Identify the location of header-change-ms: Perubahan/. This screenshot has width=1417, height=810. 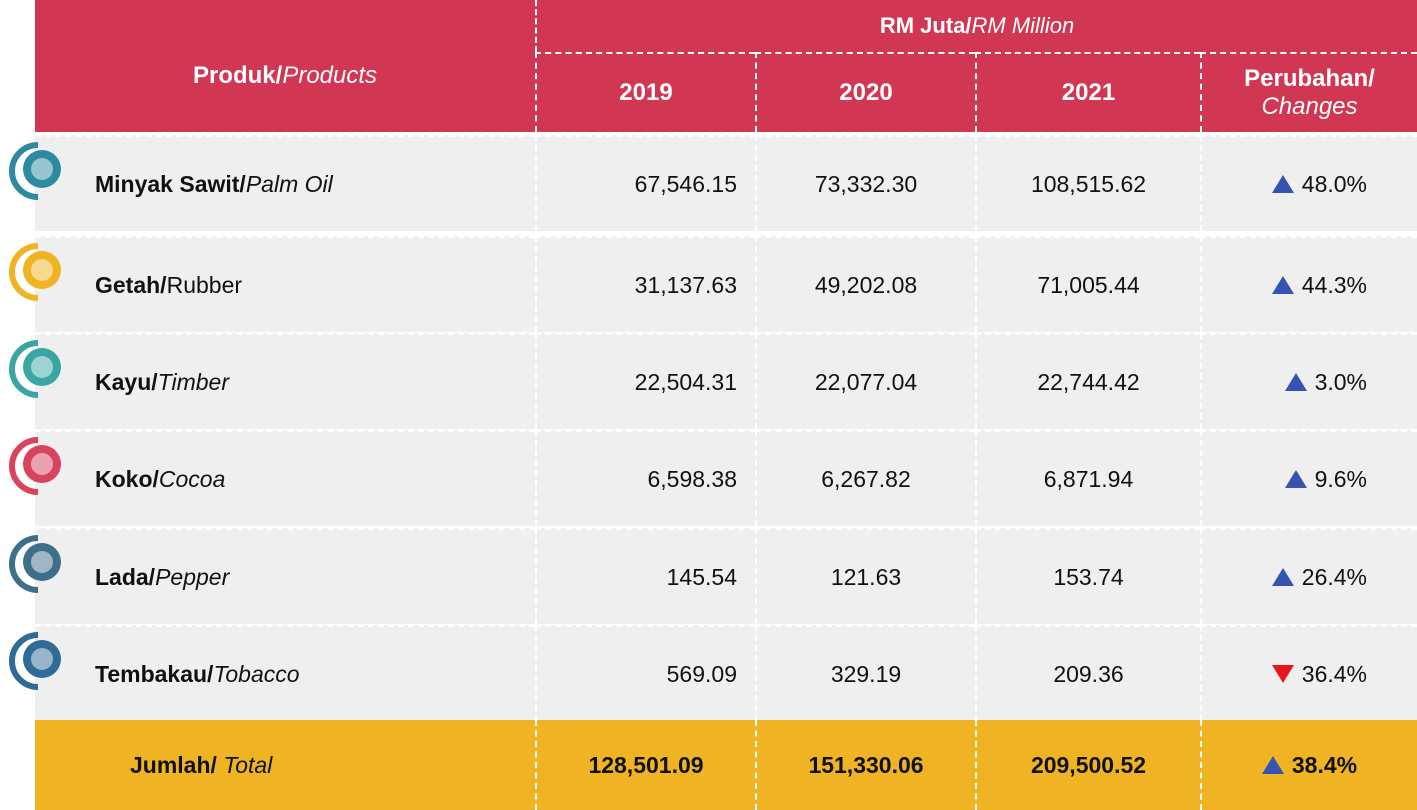
(1309, 78).